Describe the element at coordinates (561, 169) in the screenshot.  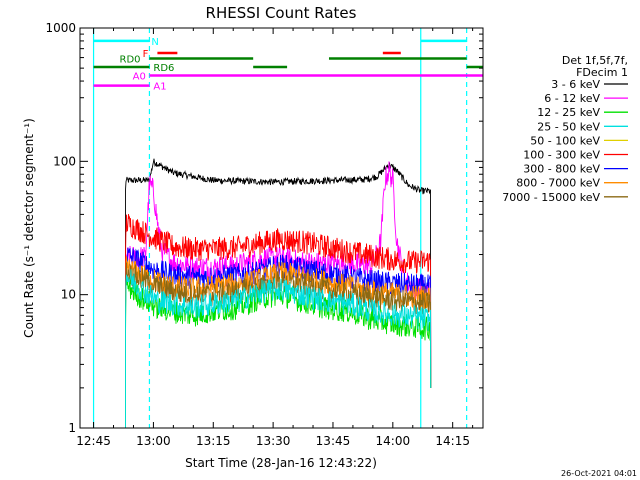
I see `legend-label-300-800-kev: 300 - 800 keV` at that location.